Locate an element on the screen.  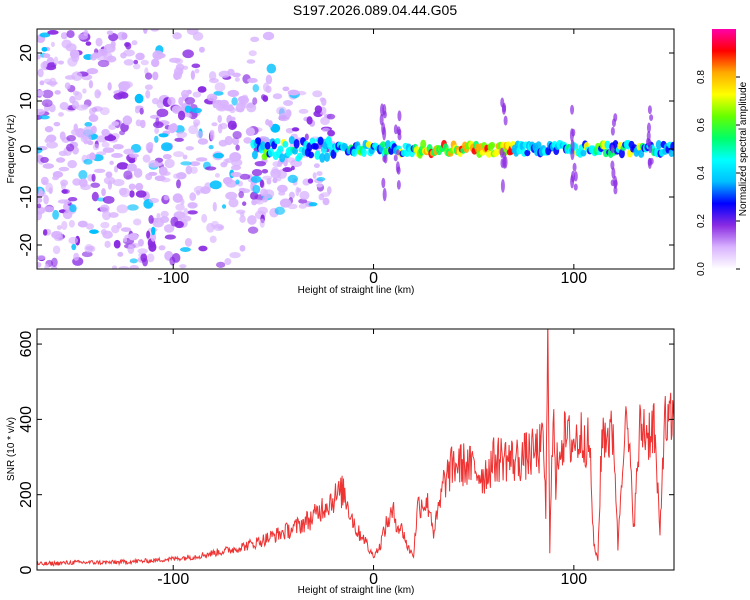
top-ytick-label: 0 is located at coordinates (26, 148).